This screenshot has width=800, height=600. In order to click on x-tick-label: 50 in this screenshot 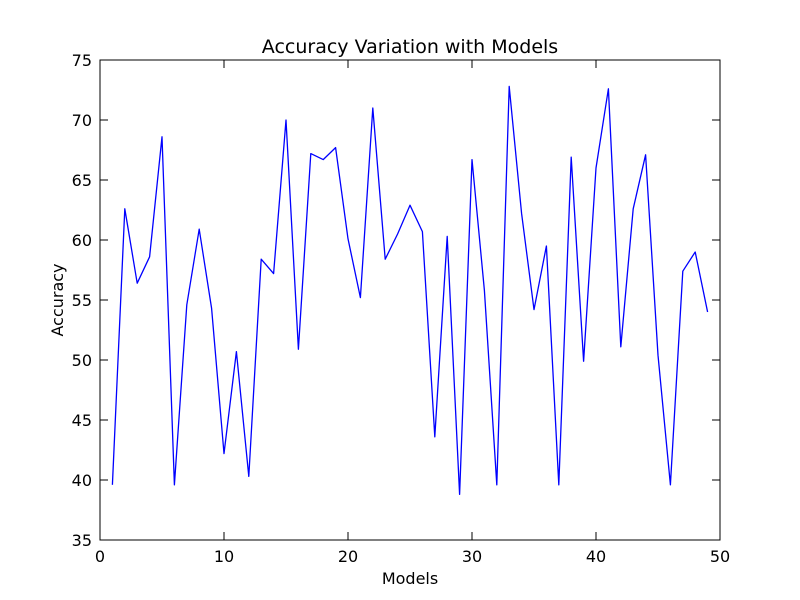, I will do `click(720, 556)`.